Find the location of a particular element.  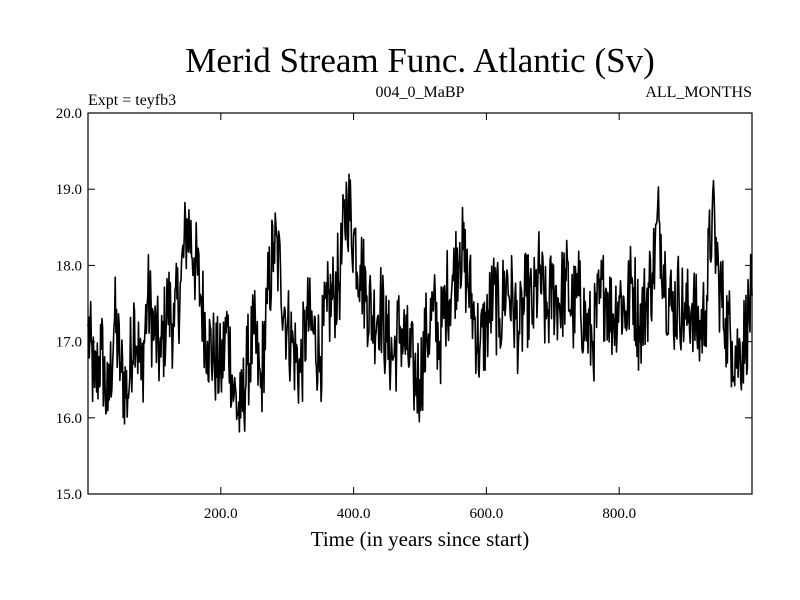

y-tick-label: 16.0 is located at coordinates (69, 419).